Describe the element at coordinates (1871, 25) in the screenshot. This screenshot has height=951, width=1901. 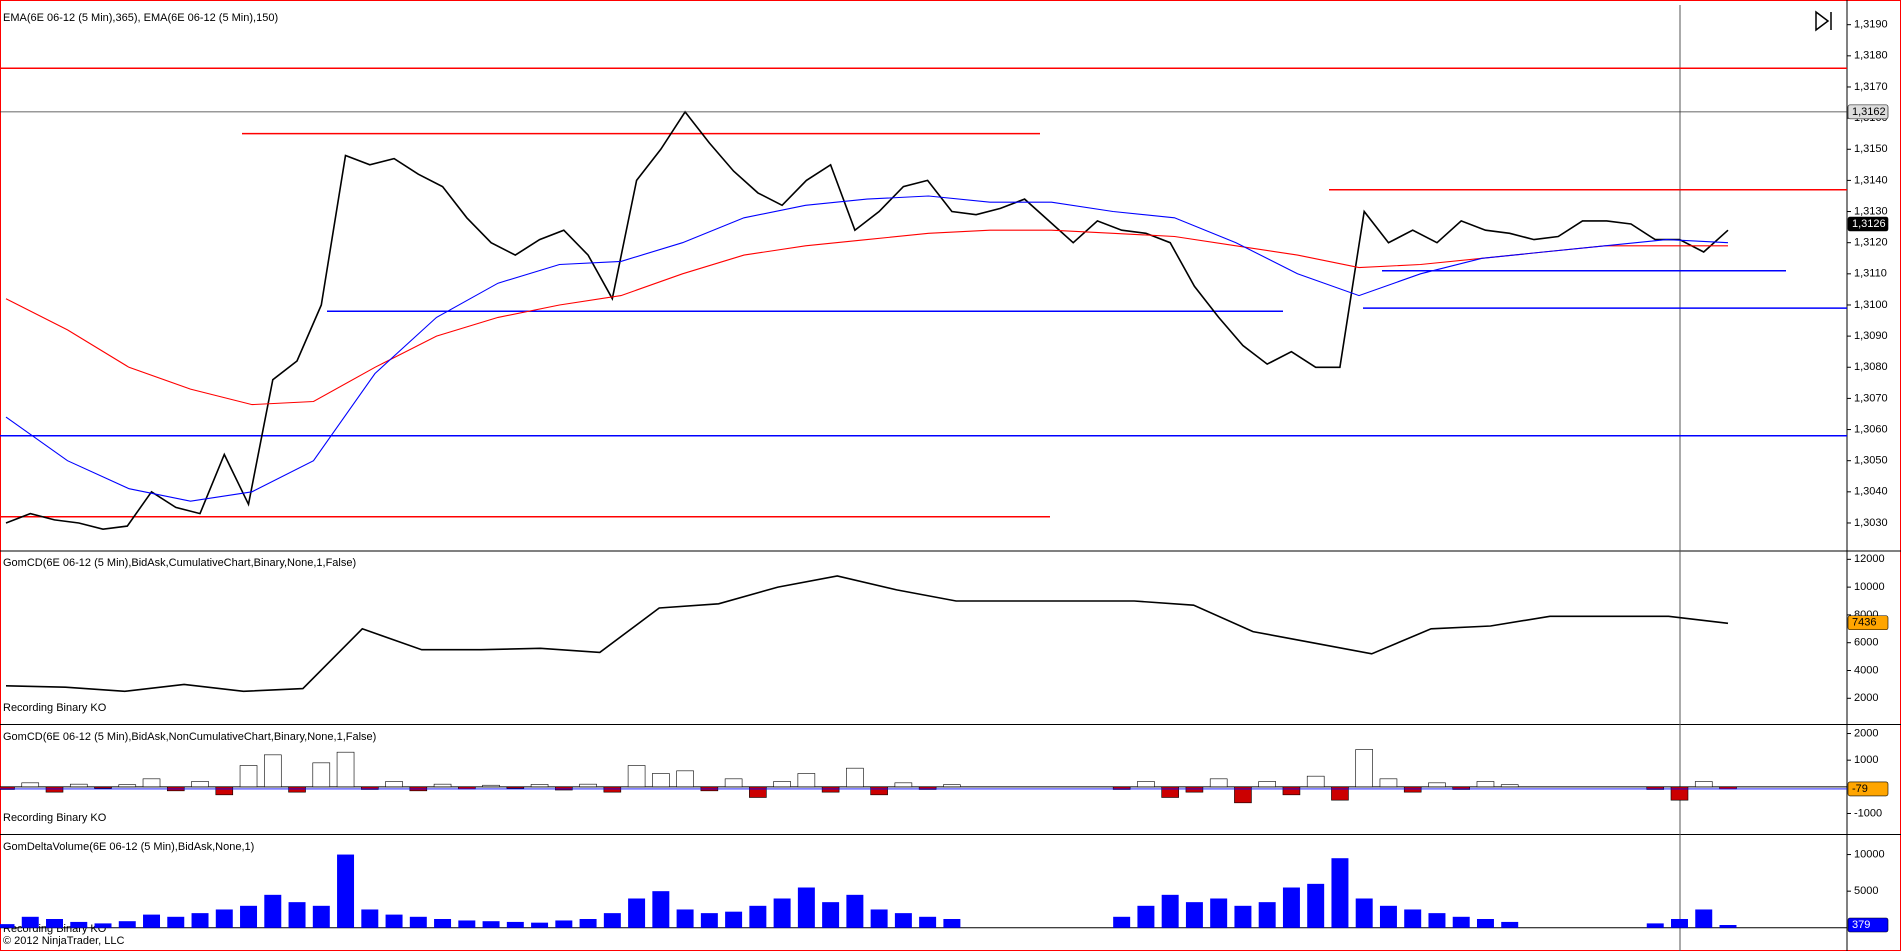
I see `y-tick-label: 1,3190` at that location.